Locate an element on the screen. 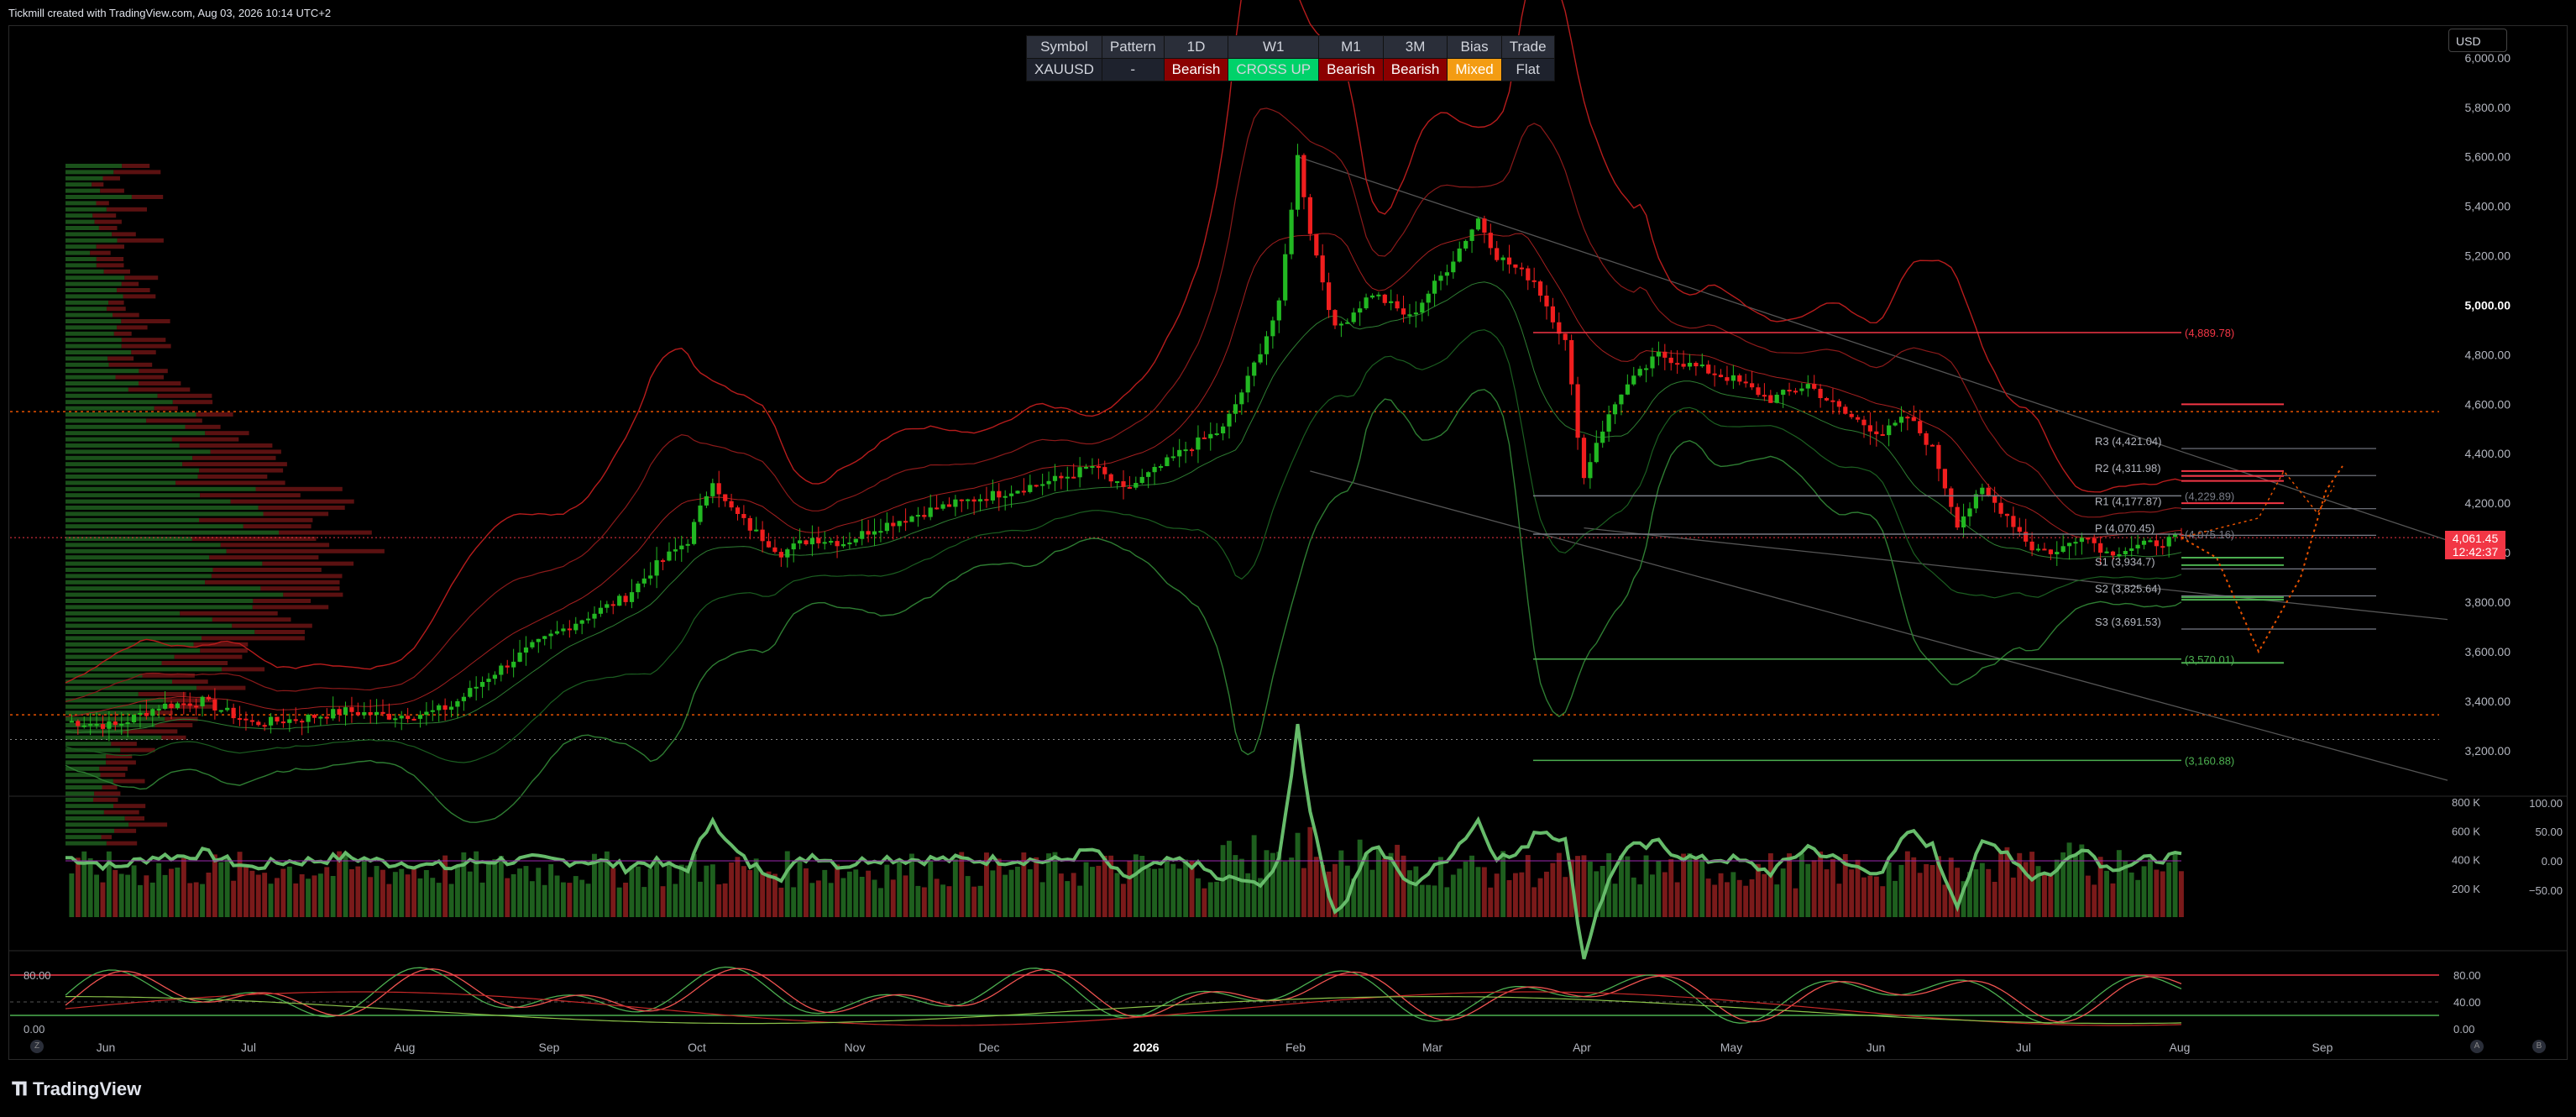 This screenshot has height=1117, width=2576. currency-button: USD is located at coordinates (2477, 40).